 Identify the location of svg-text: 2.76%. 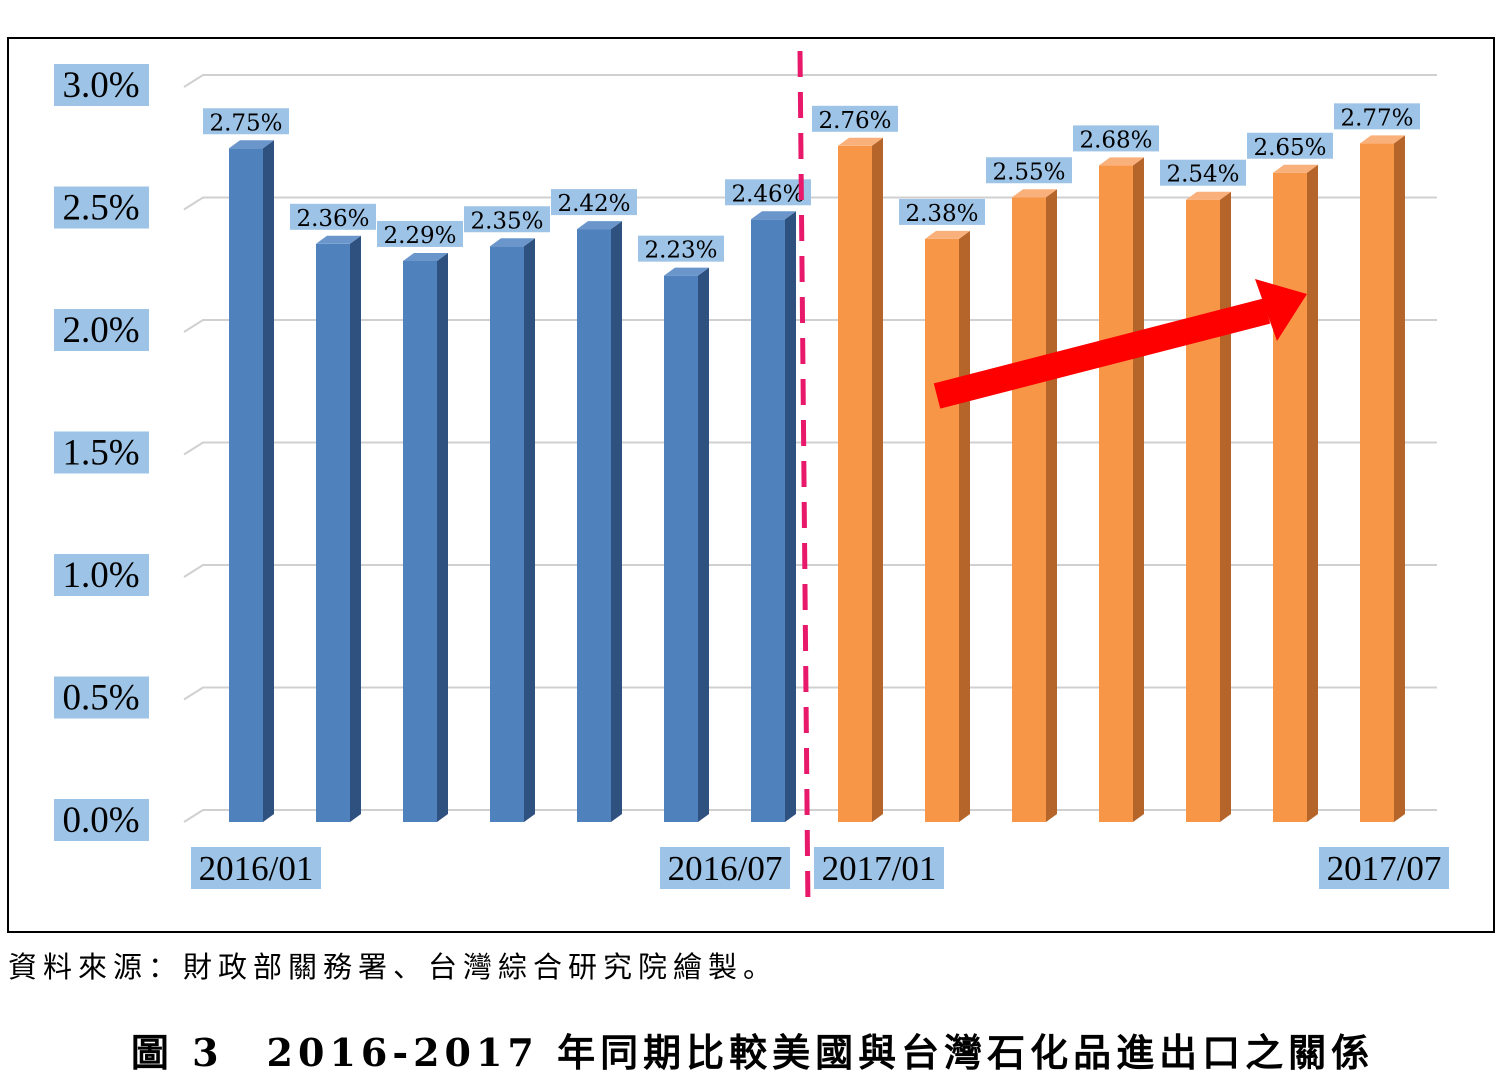
(854, 121).